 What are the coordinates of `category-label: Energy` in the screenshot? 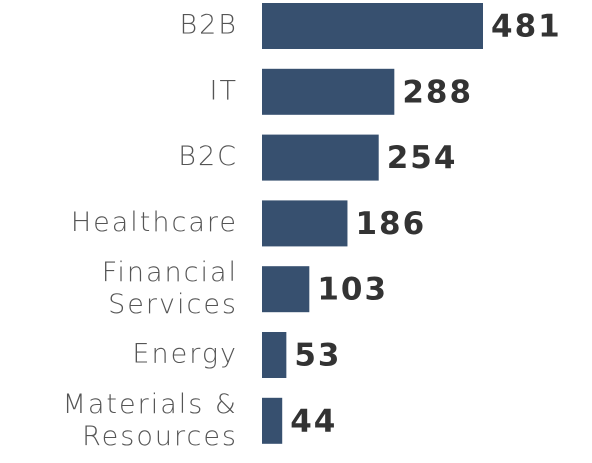 It's located at (185, 354).